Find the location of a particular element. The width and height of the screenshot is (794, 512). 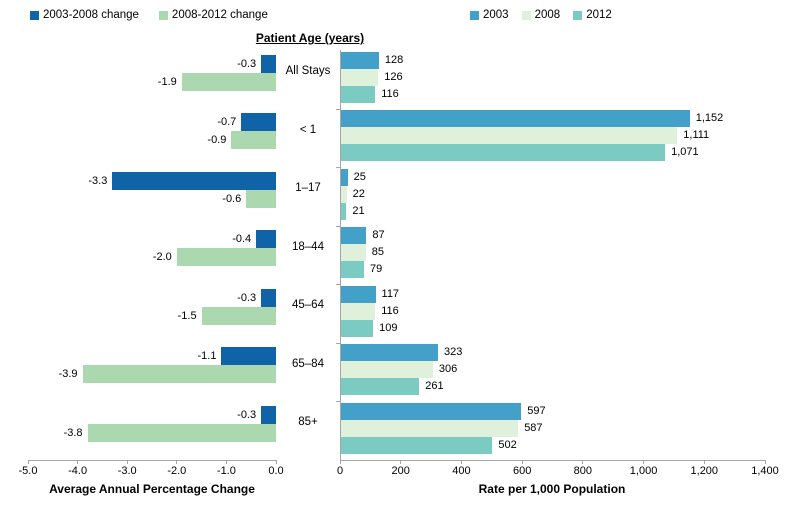

value-label-2012: 21 is located at coordinates (358, 210).